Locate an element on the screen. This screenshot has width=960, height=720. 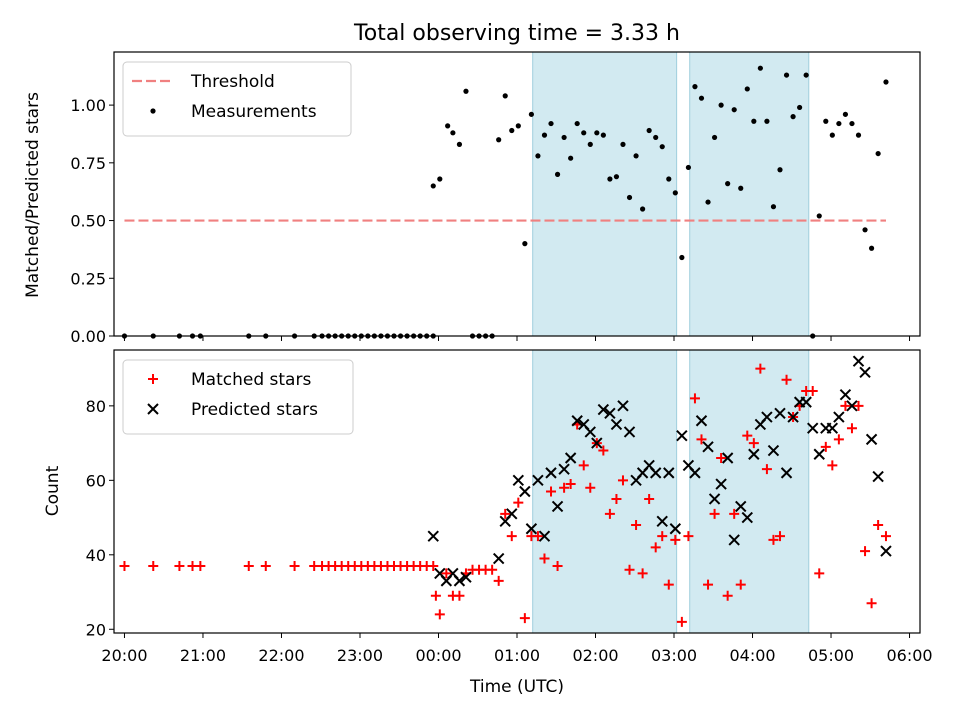
top-legend-measurements-label: Measurements is located at coordinates (254, 112).